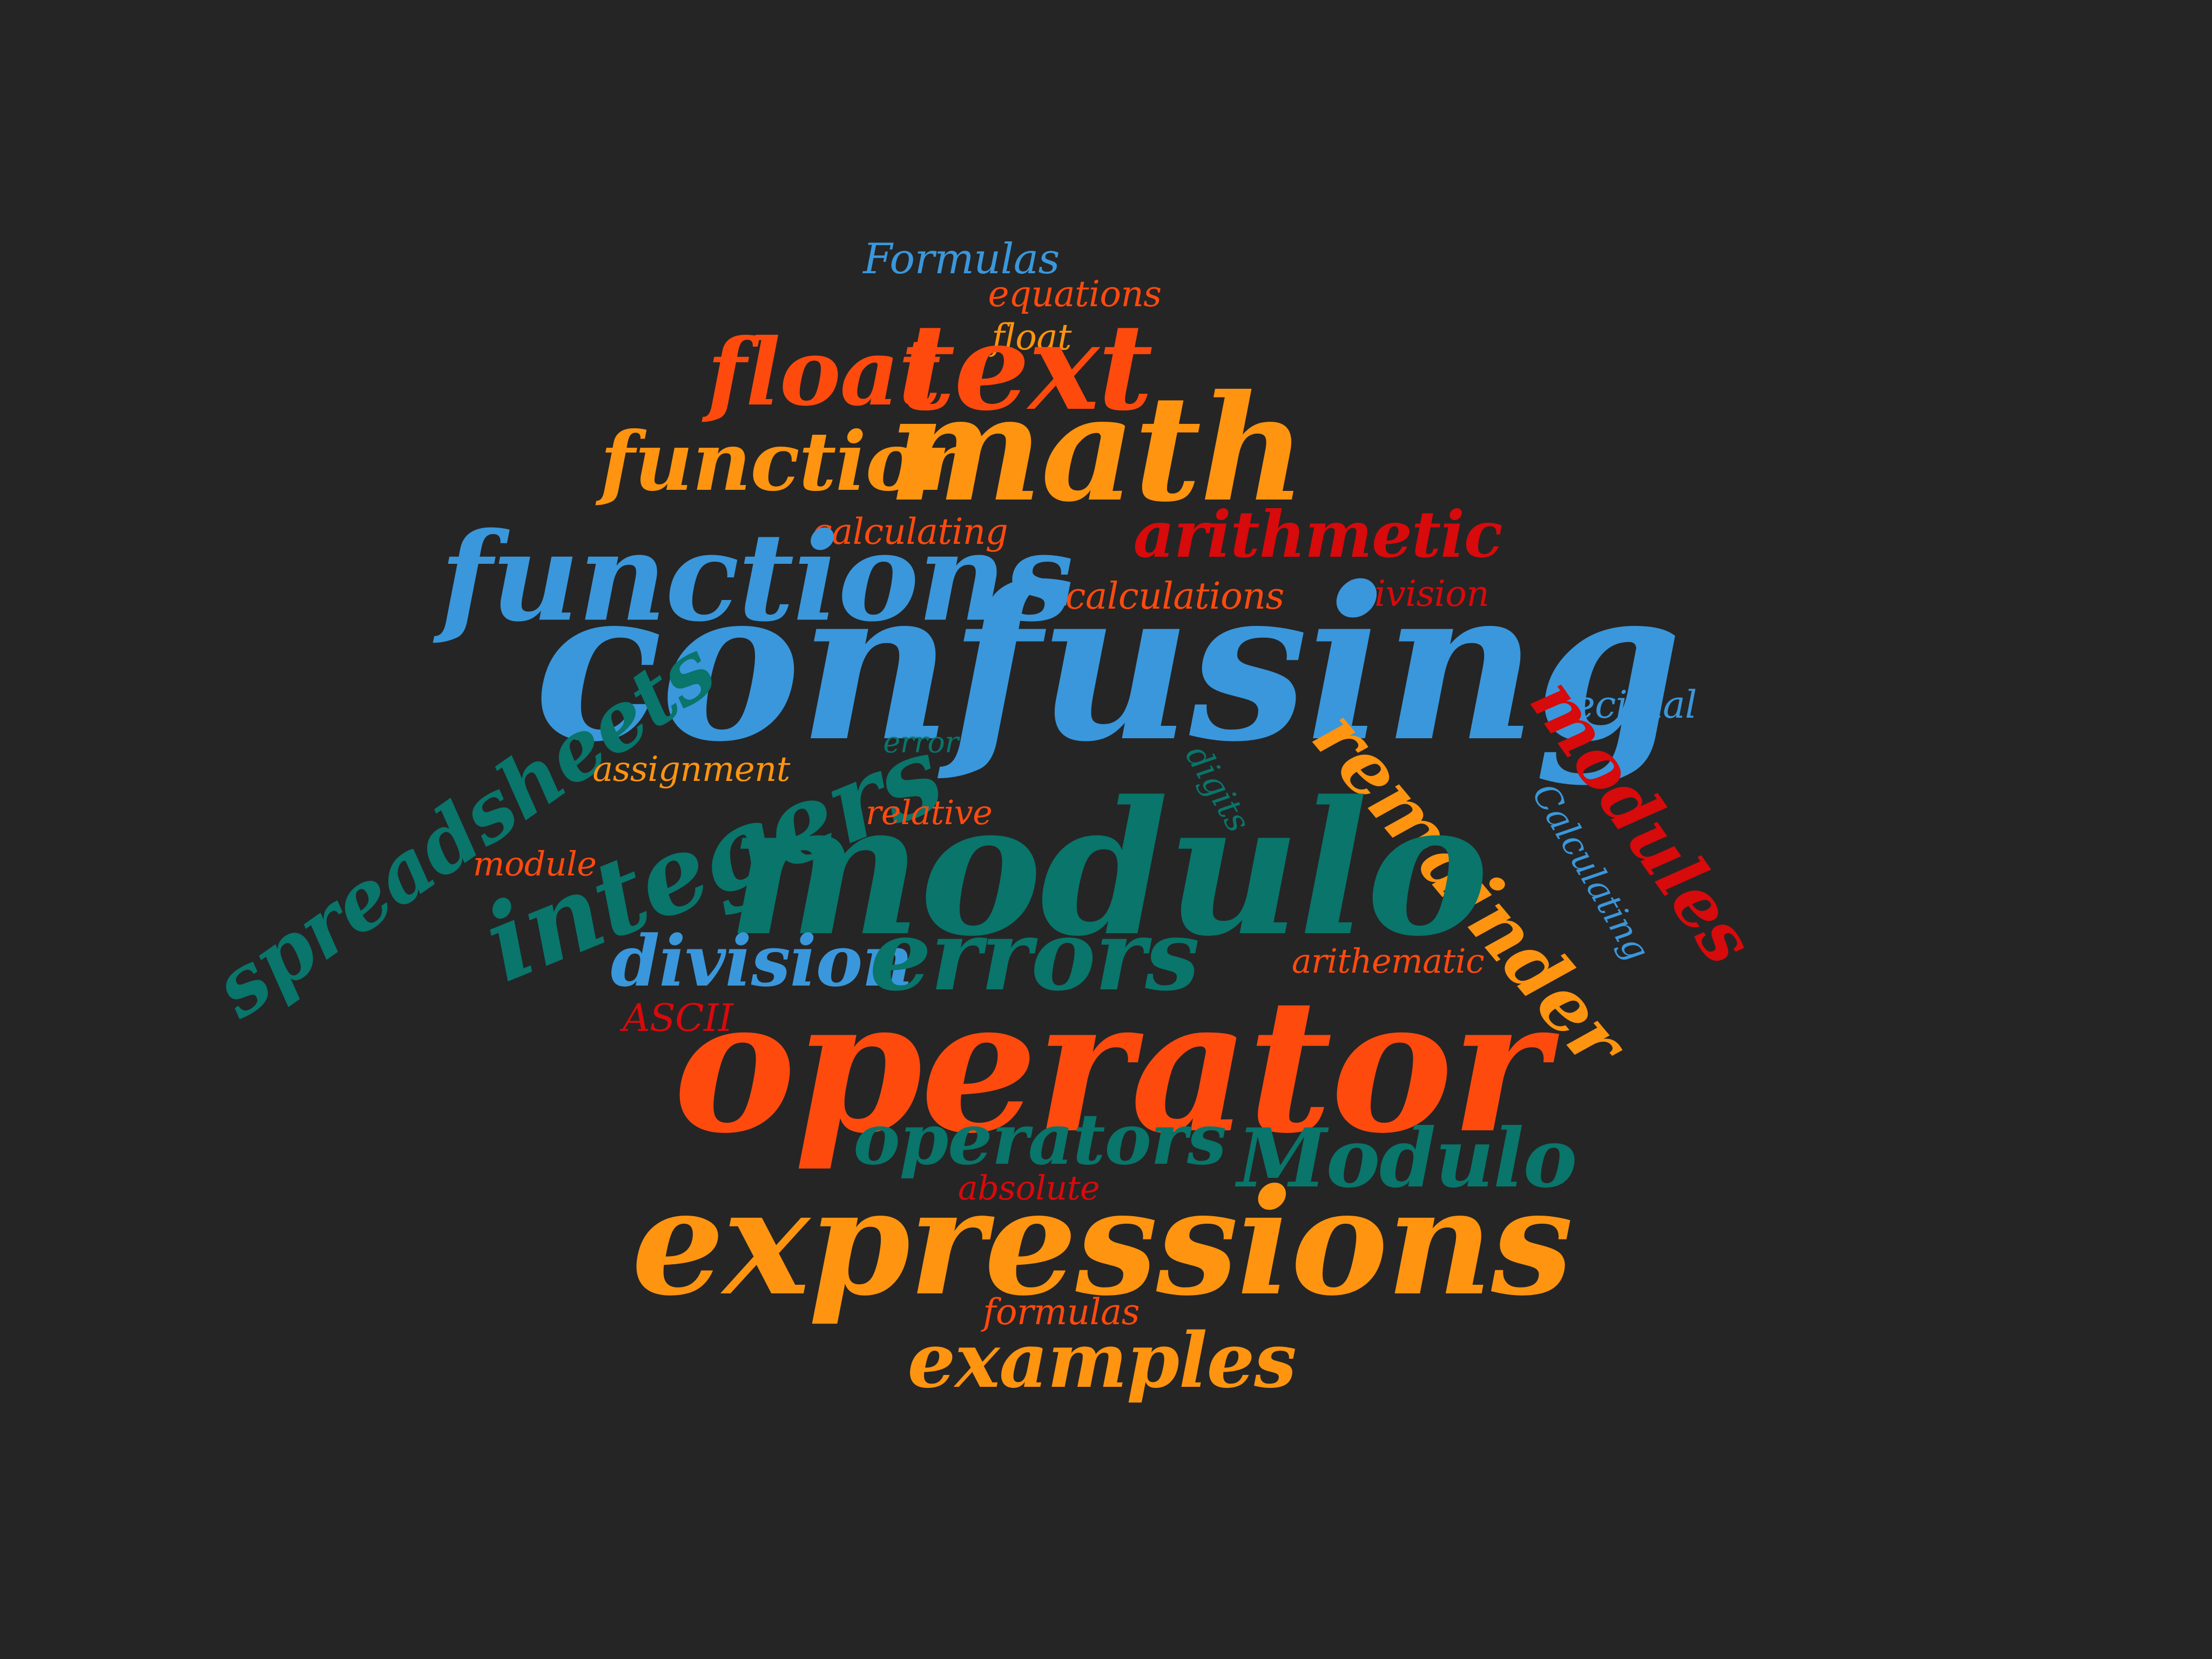  What do you see at coordinates (961, 259) in the screenshot?
I see `word-formulas-upper: Formulas` at bounding box center [961, 259].